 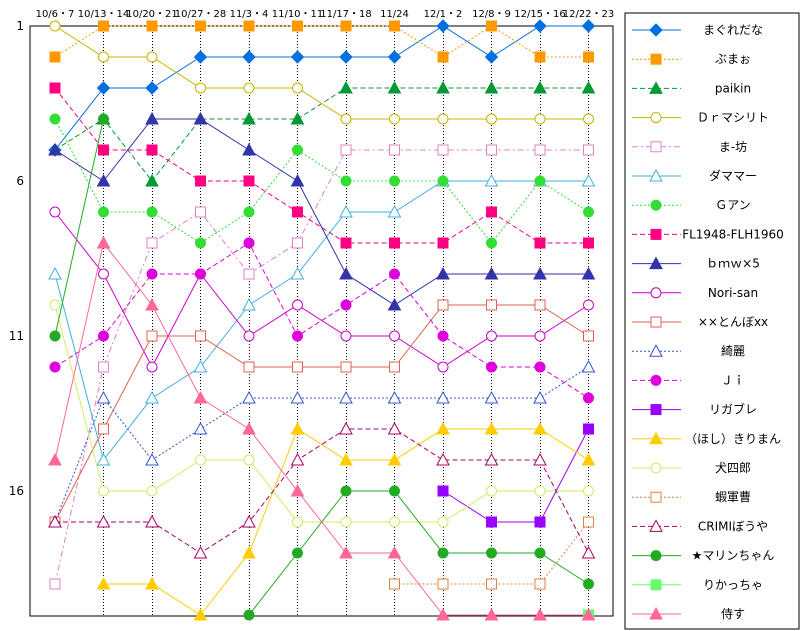 I want to click on series-ぶまぉ, so click(x=321, y=41).